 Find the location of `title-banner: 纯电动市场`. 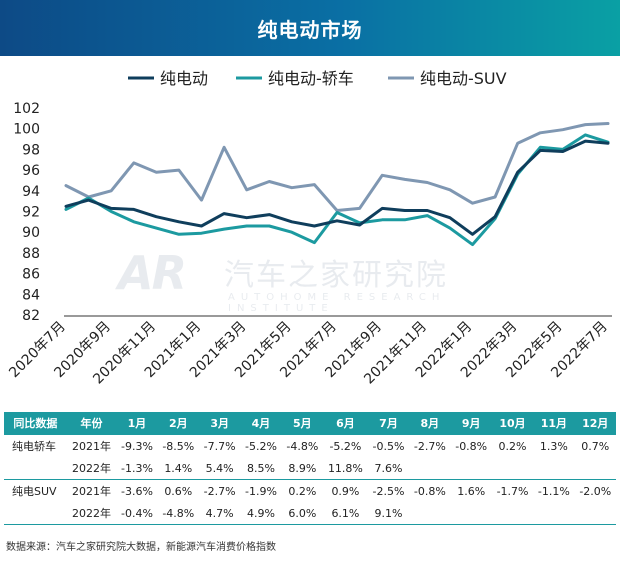

title-banner: 纯电动市场 is located at coordinates (310, 28).